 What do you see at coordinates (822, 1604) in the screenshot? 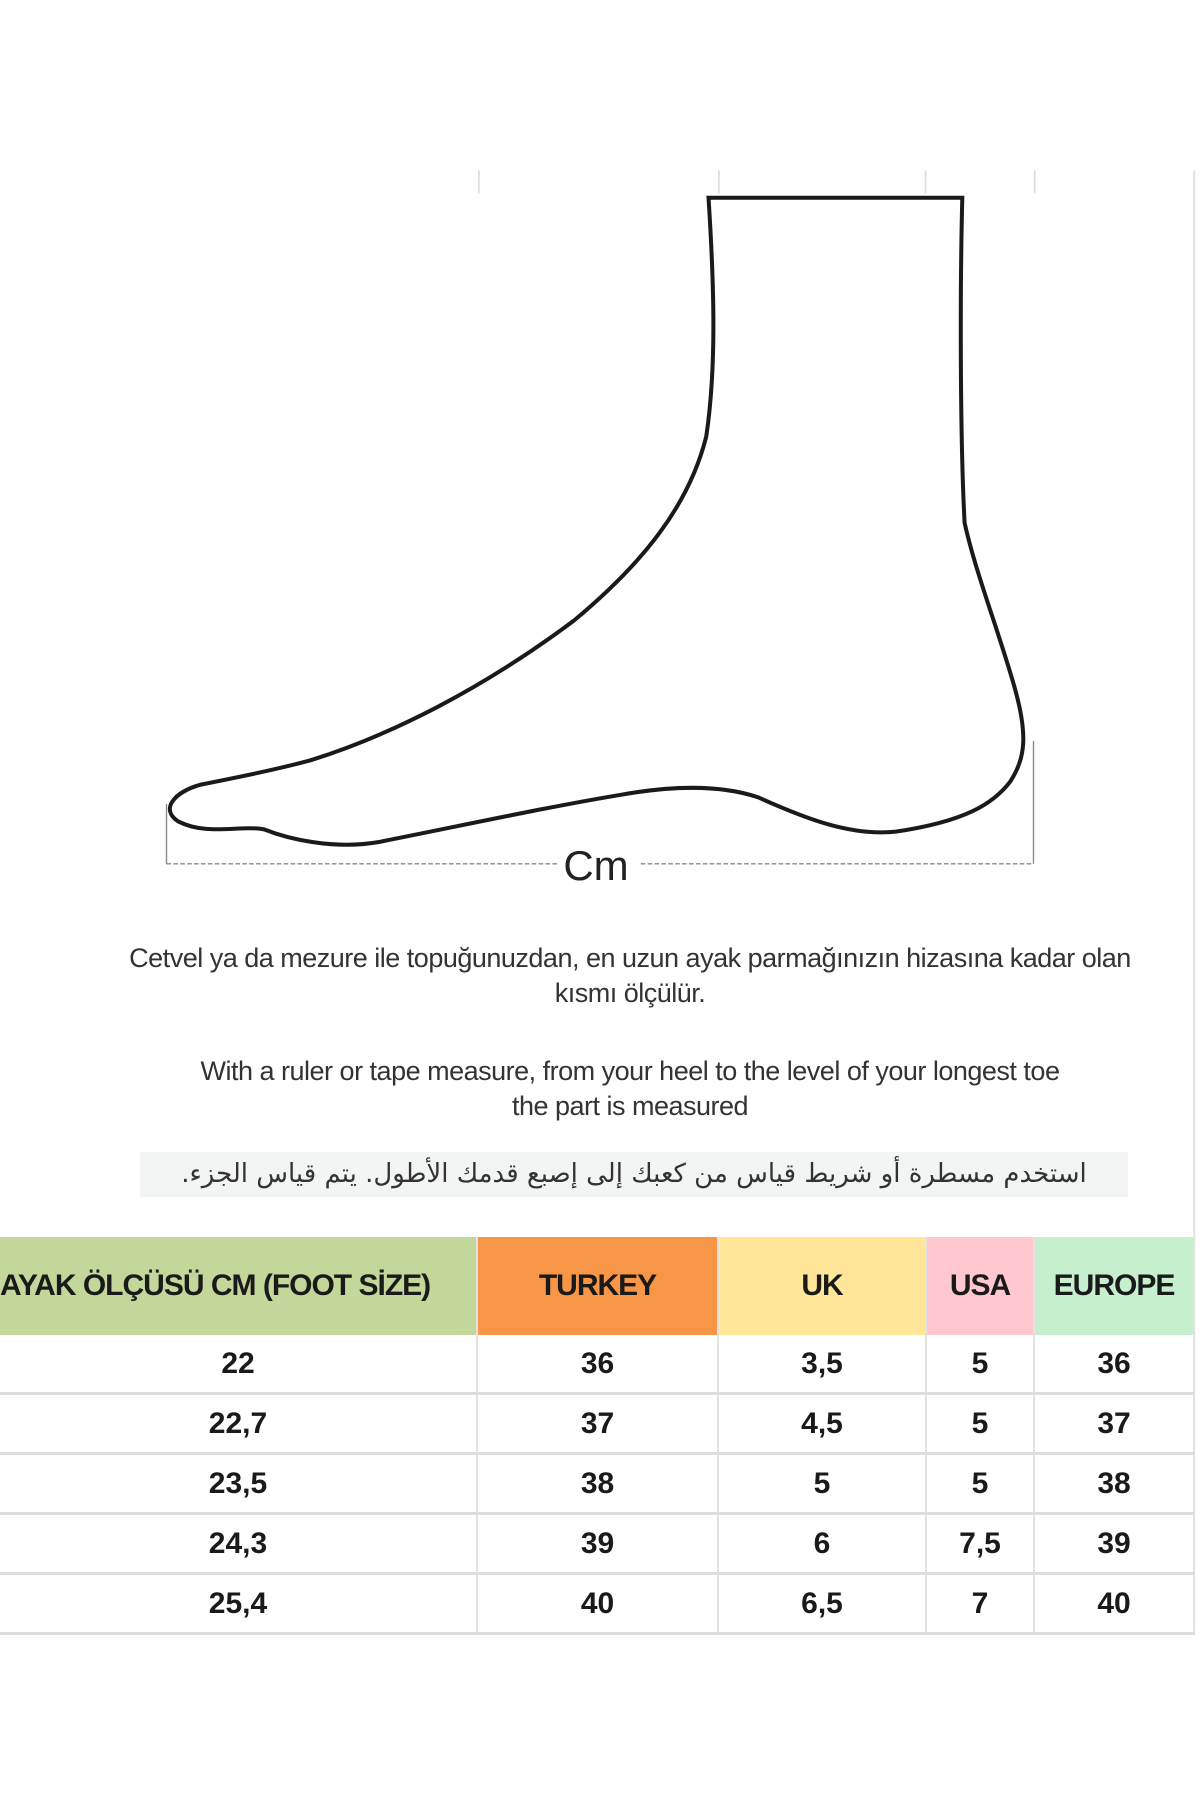
I see `cell-uk: 6,5` at bounding box center [822, 1604].